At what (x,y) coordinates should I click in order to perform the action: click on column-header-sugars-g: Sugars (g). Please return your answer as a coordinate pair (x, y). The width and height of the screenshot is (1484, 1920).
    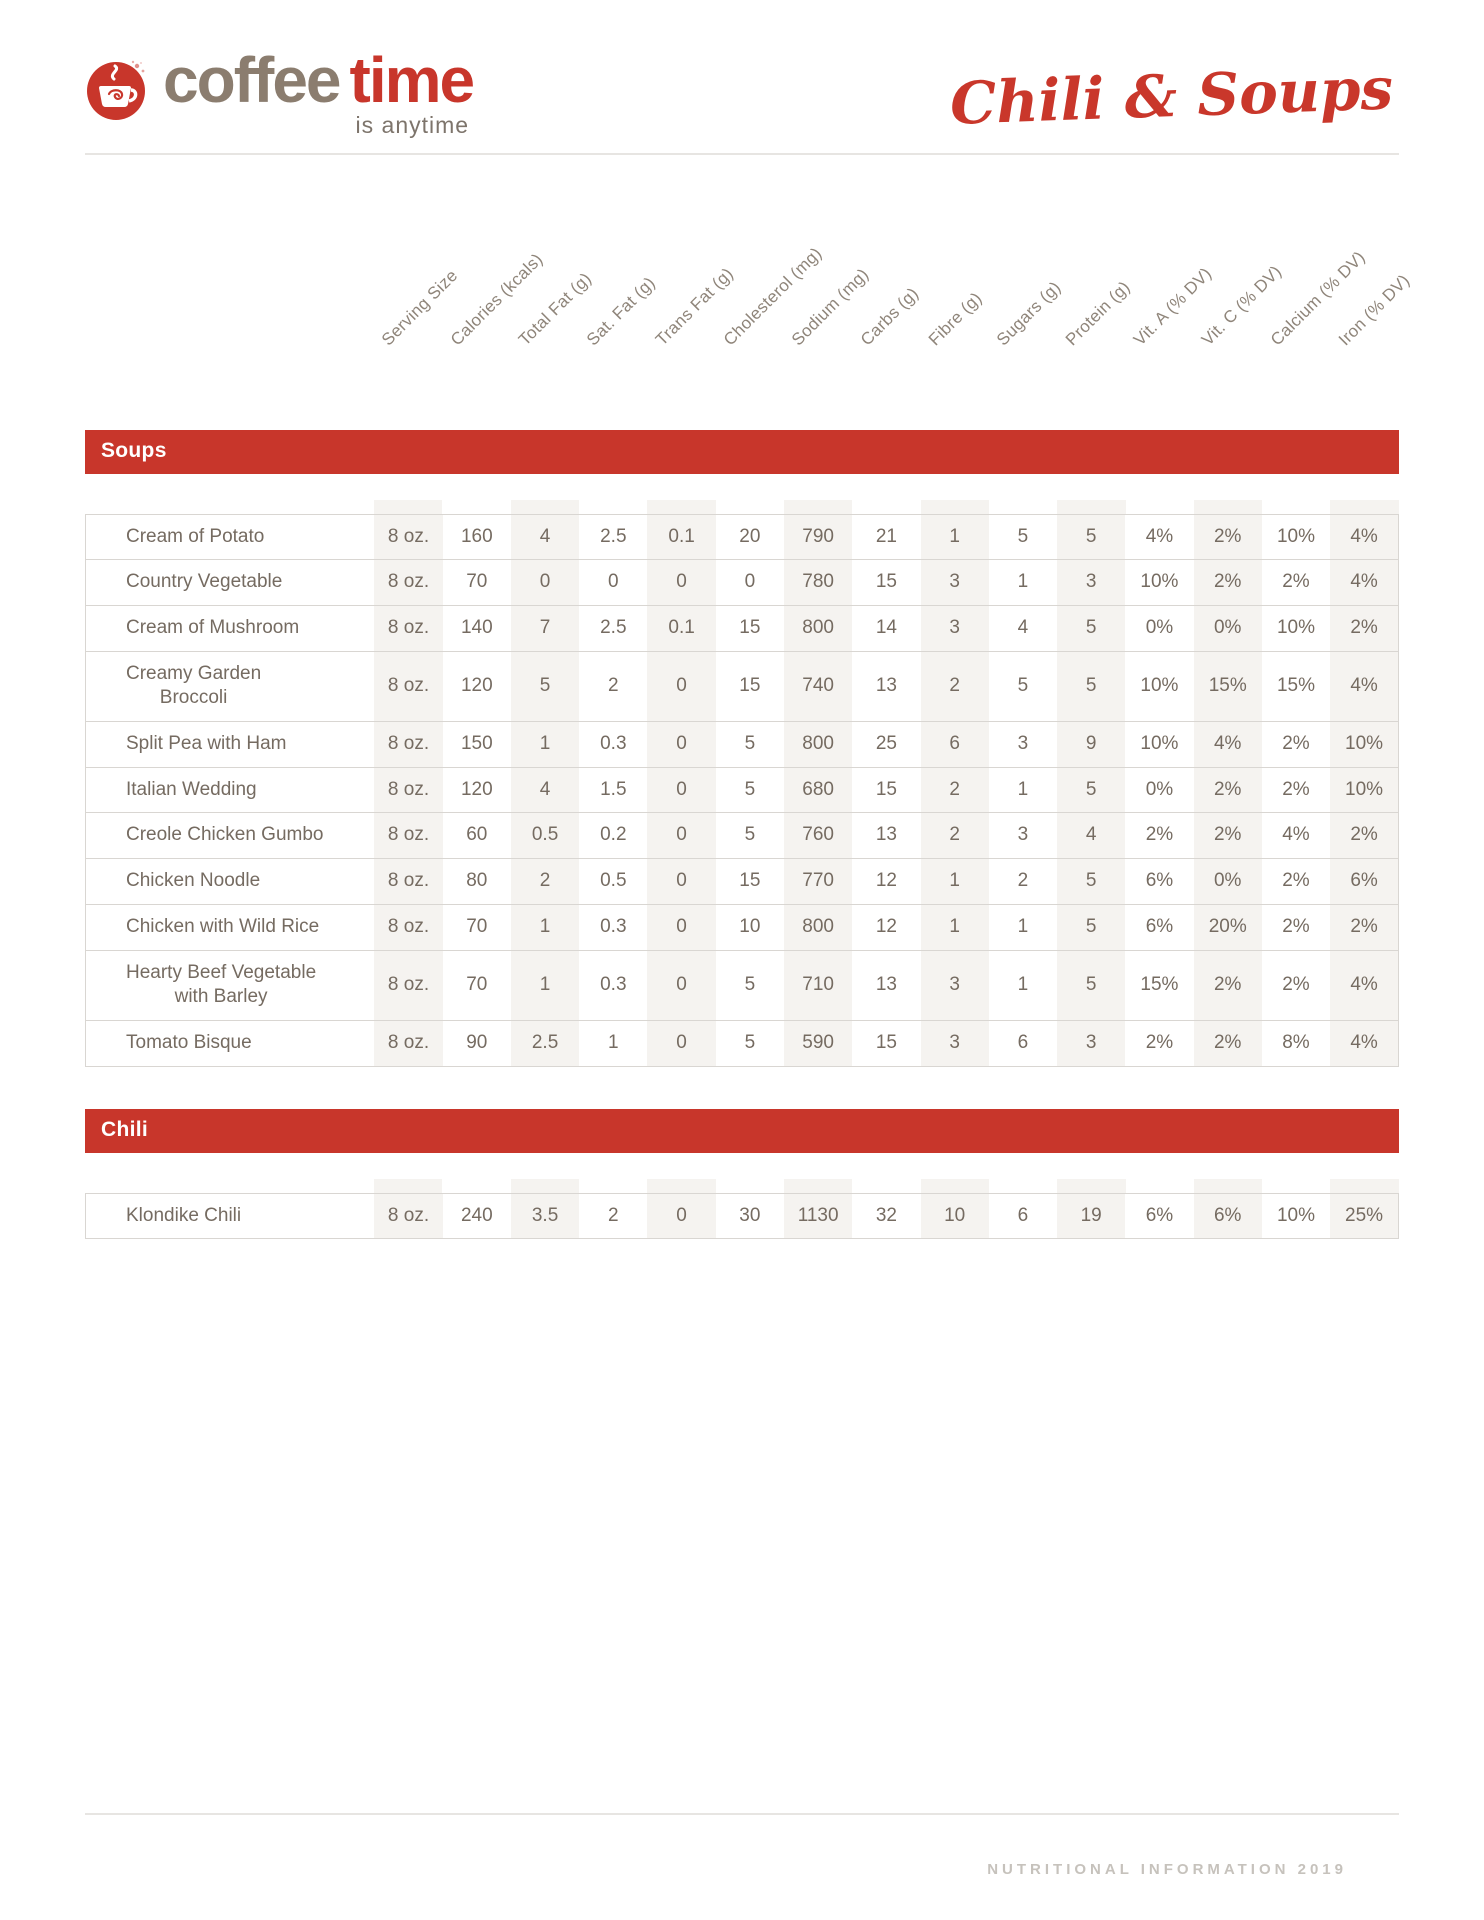
    Looking at the image, I should click on (1029, 313).